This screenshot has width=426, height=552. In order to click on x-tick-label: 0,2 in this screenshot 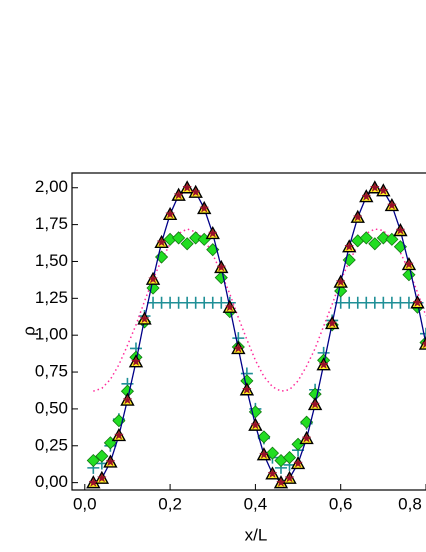, I will do `click(170, 503)`.